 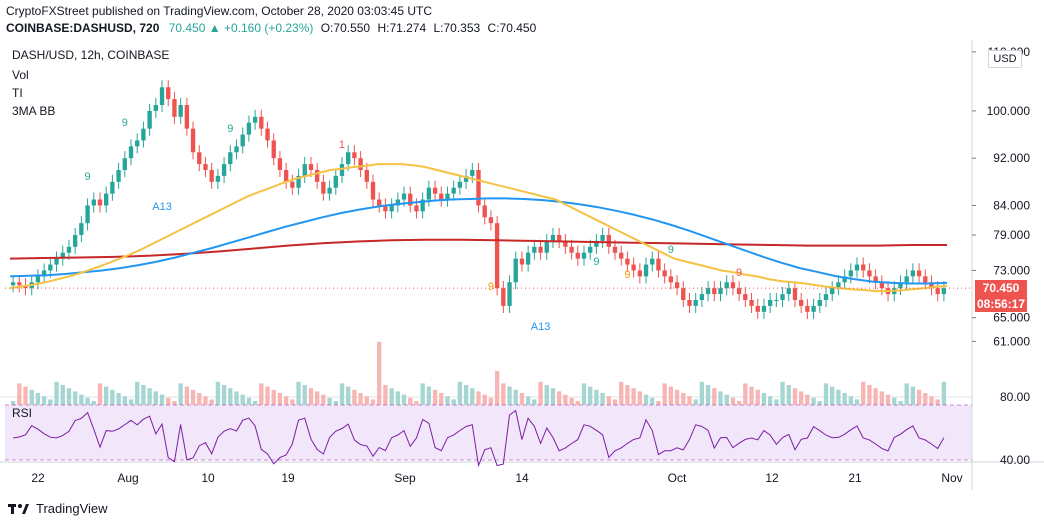 What do you see at coordinates (34, 111) in the screenshot?
I see `legend-ma: 3MA BB` at bounding box center [34, 111].